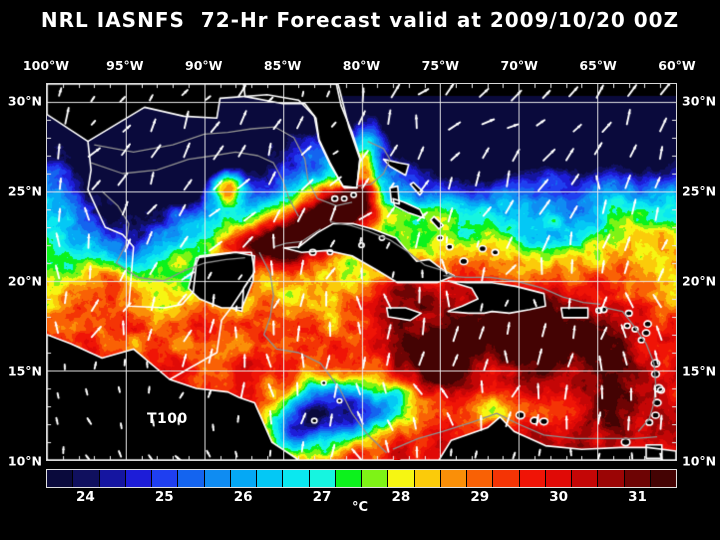 The height and width of the screenshot is (540, 720). I want to click on lon-tick-label-1: 95°W, so click(125, 65).